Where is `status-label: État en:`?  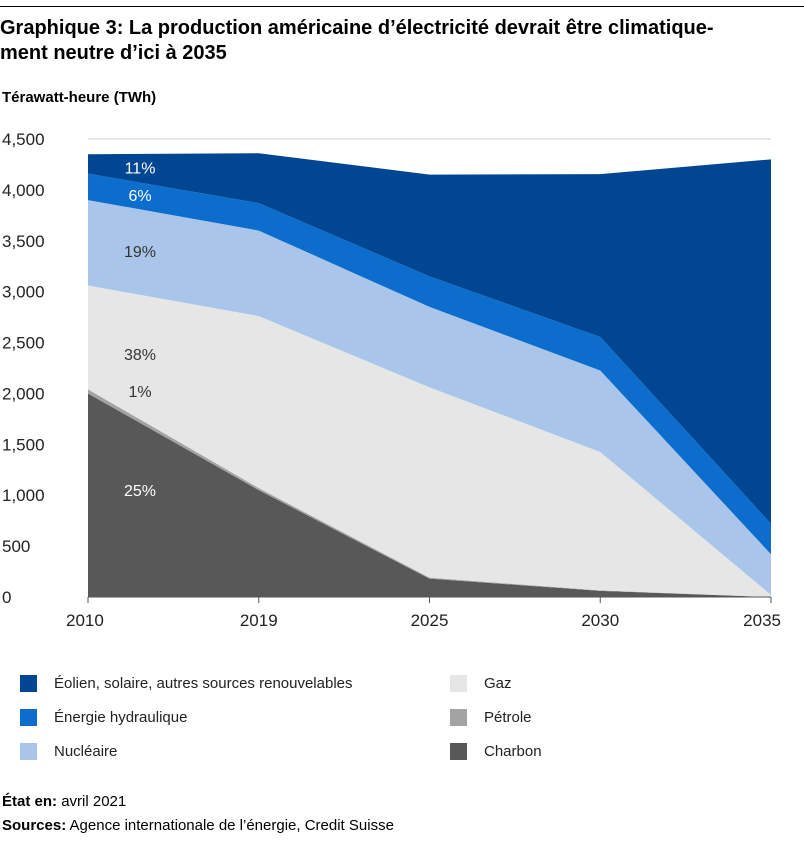 status-label: État en: is located at coordinates (30, 801).